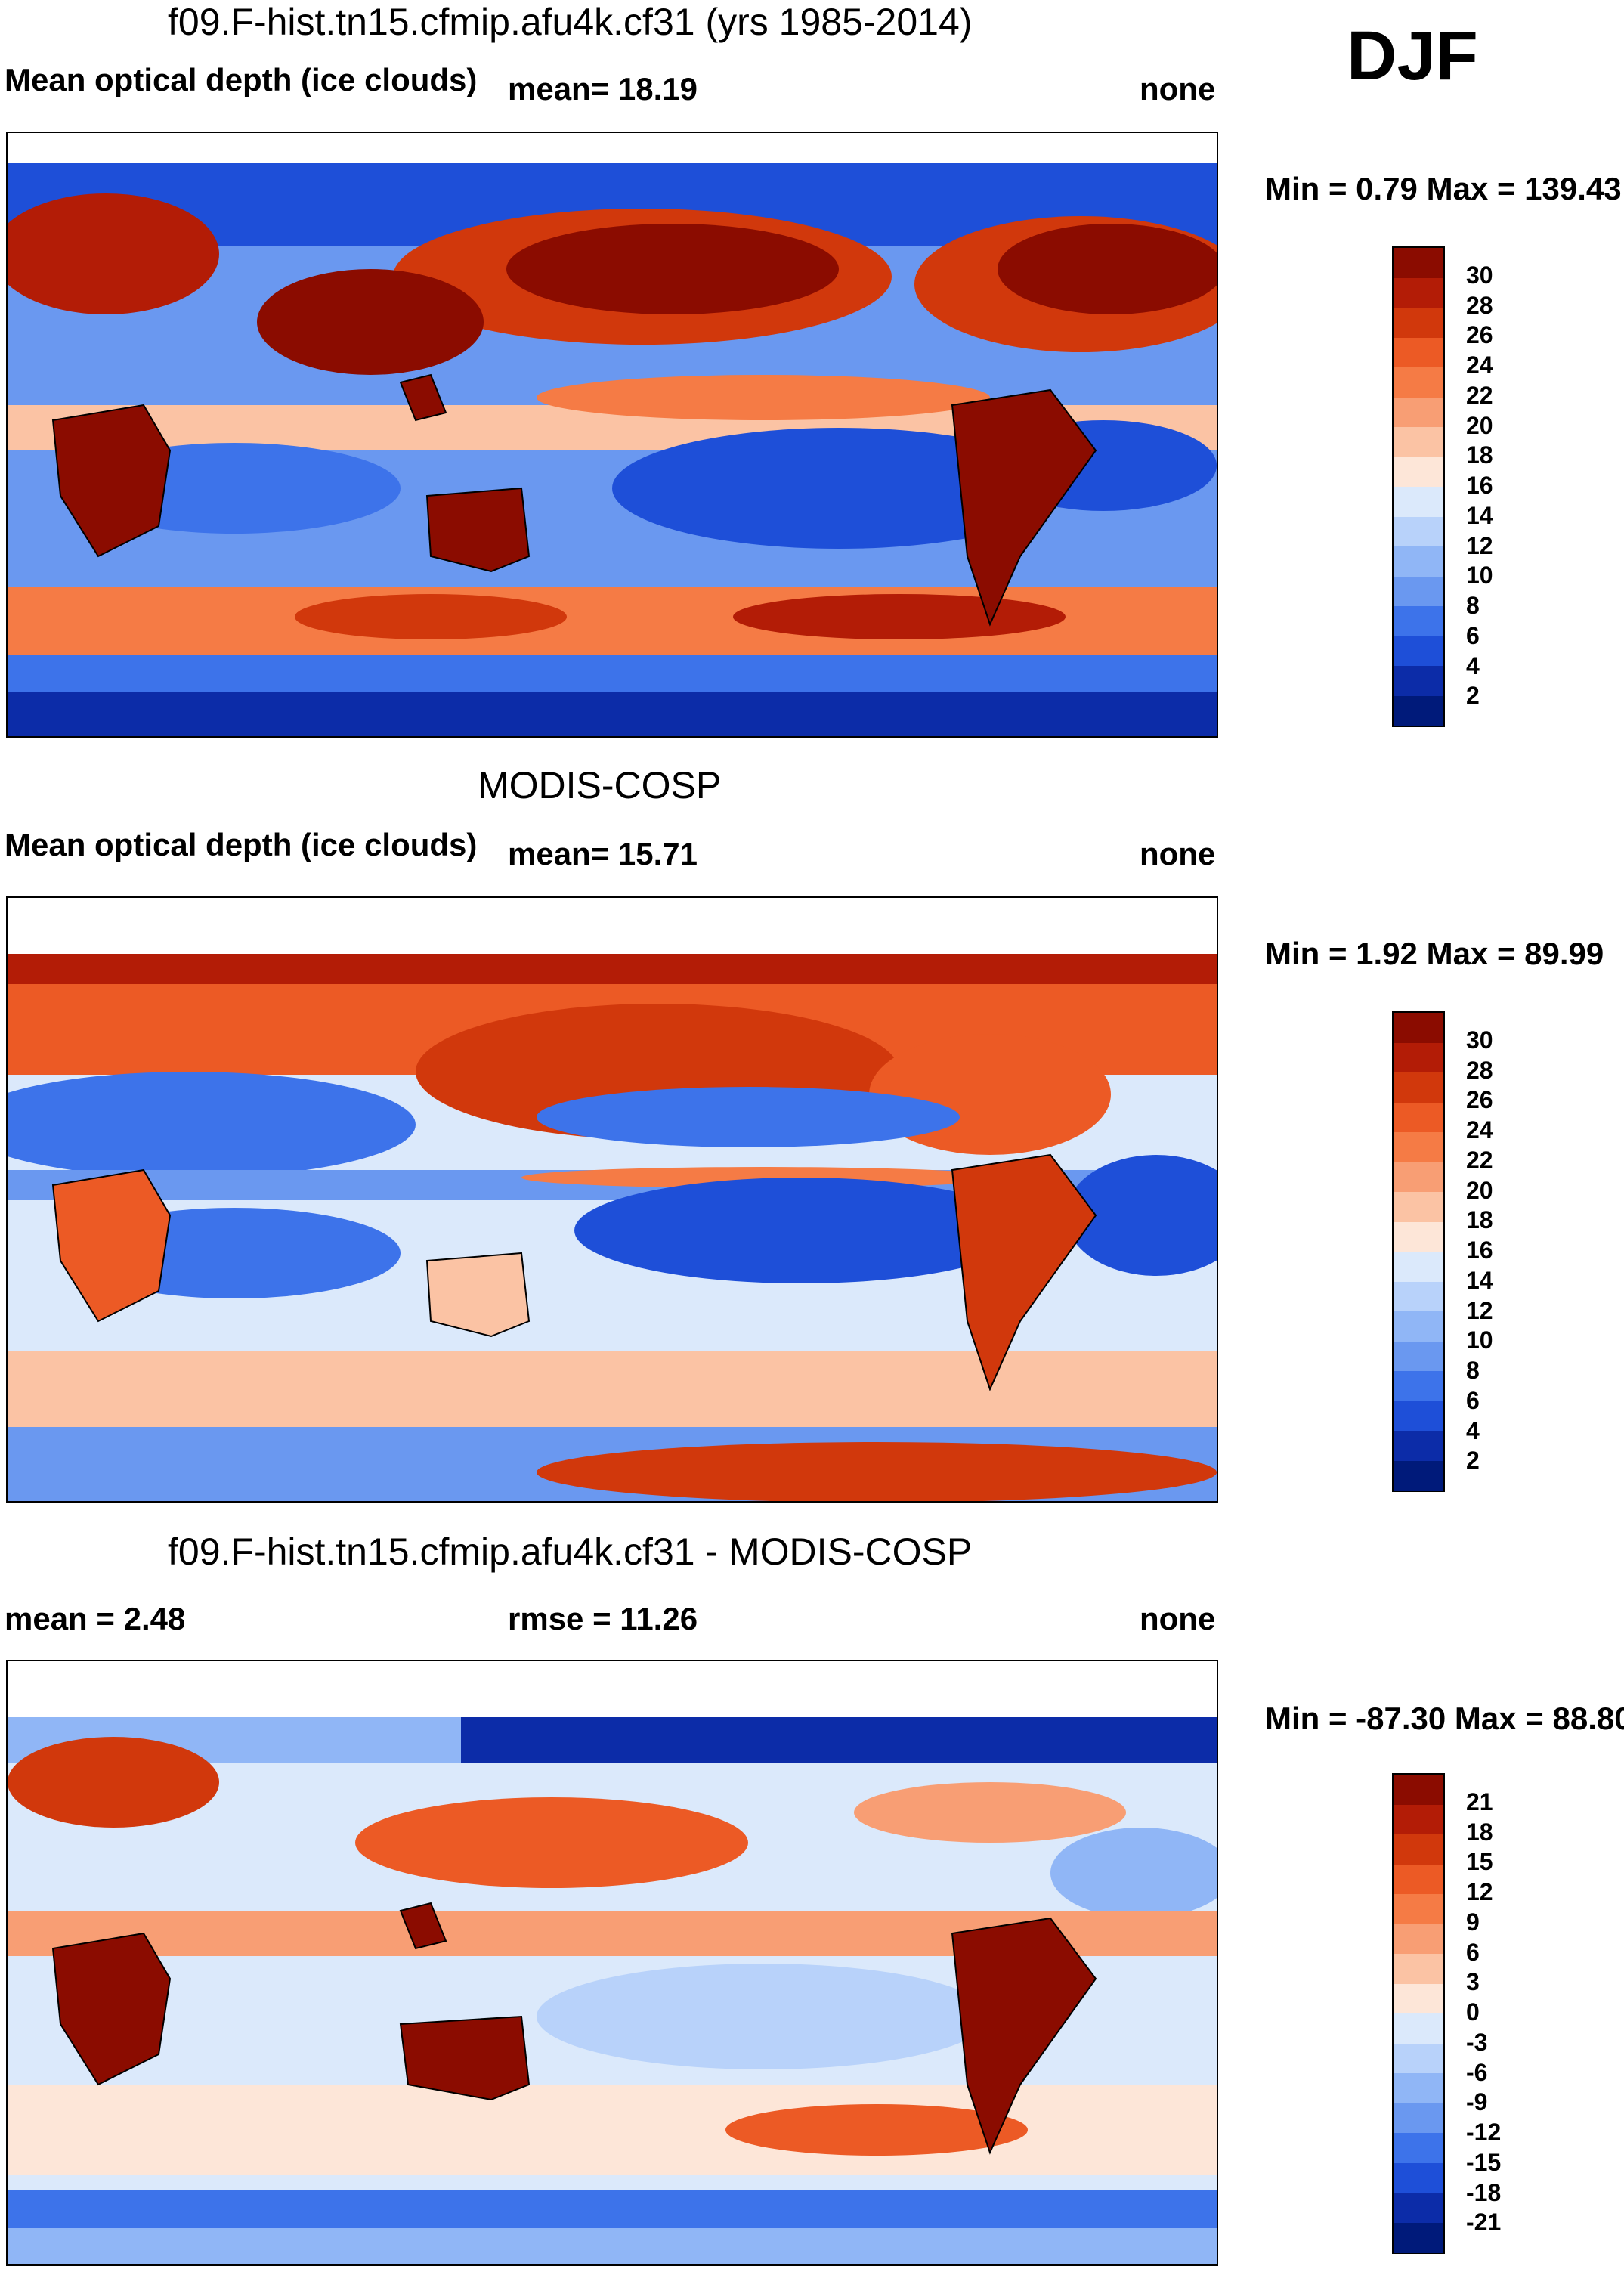 Image resolution: width=1624 pixels, height=2275 pixels. What do you see at coordinates (603, 1618) in the screenshot?
I see `panel3-rmse-label: rmse = 11.26` at bounding box center [603, 1618].